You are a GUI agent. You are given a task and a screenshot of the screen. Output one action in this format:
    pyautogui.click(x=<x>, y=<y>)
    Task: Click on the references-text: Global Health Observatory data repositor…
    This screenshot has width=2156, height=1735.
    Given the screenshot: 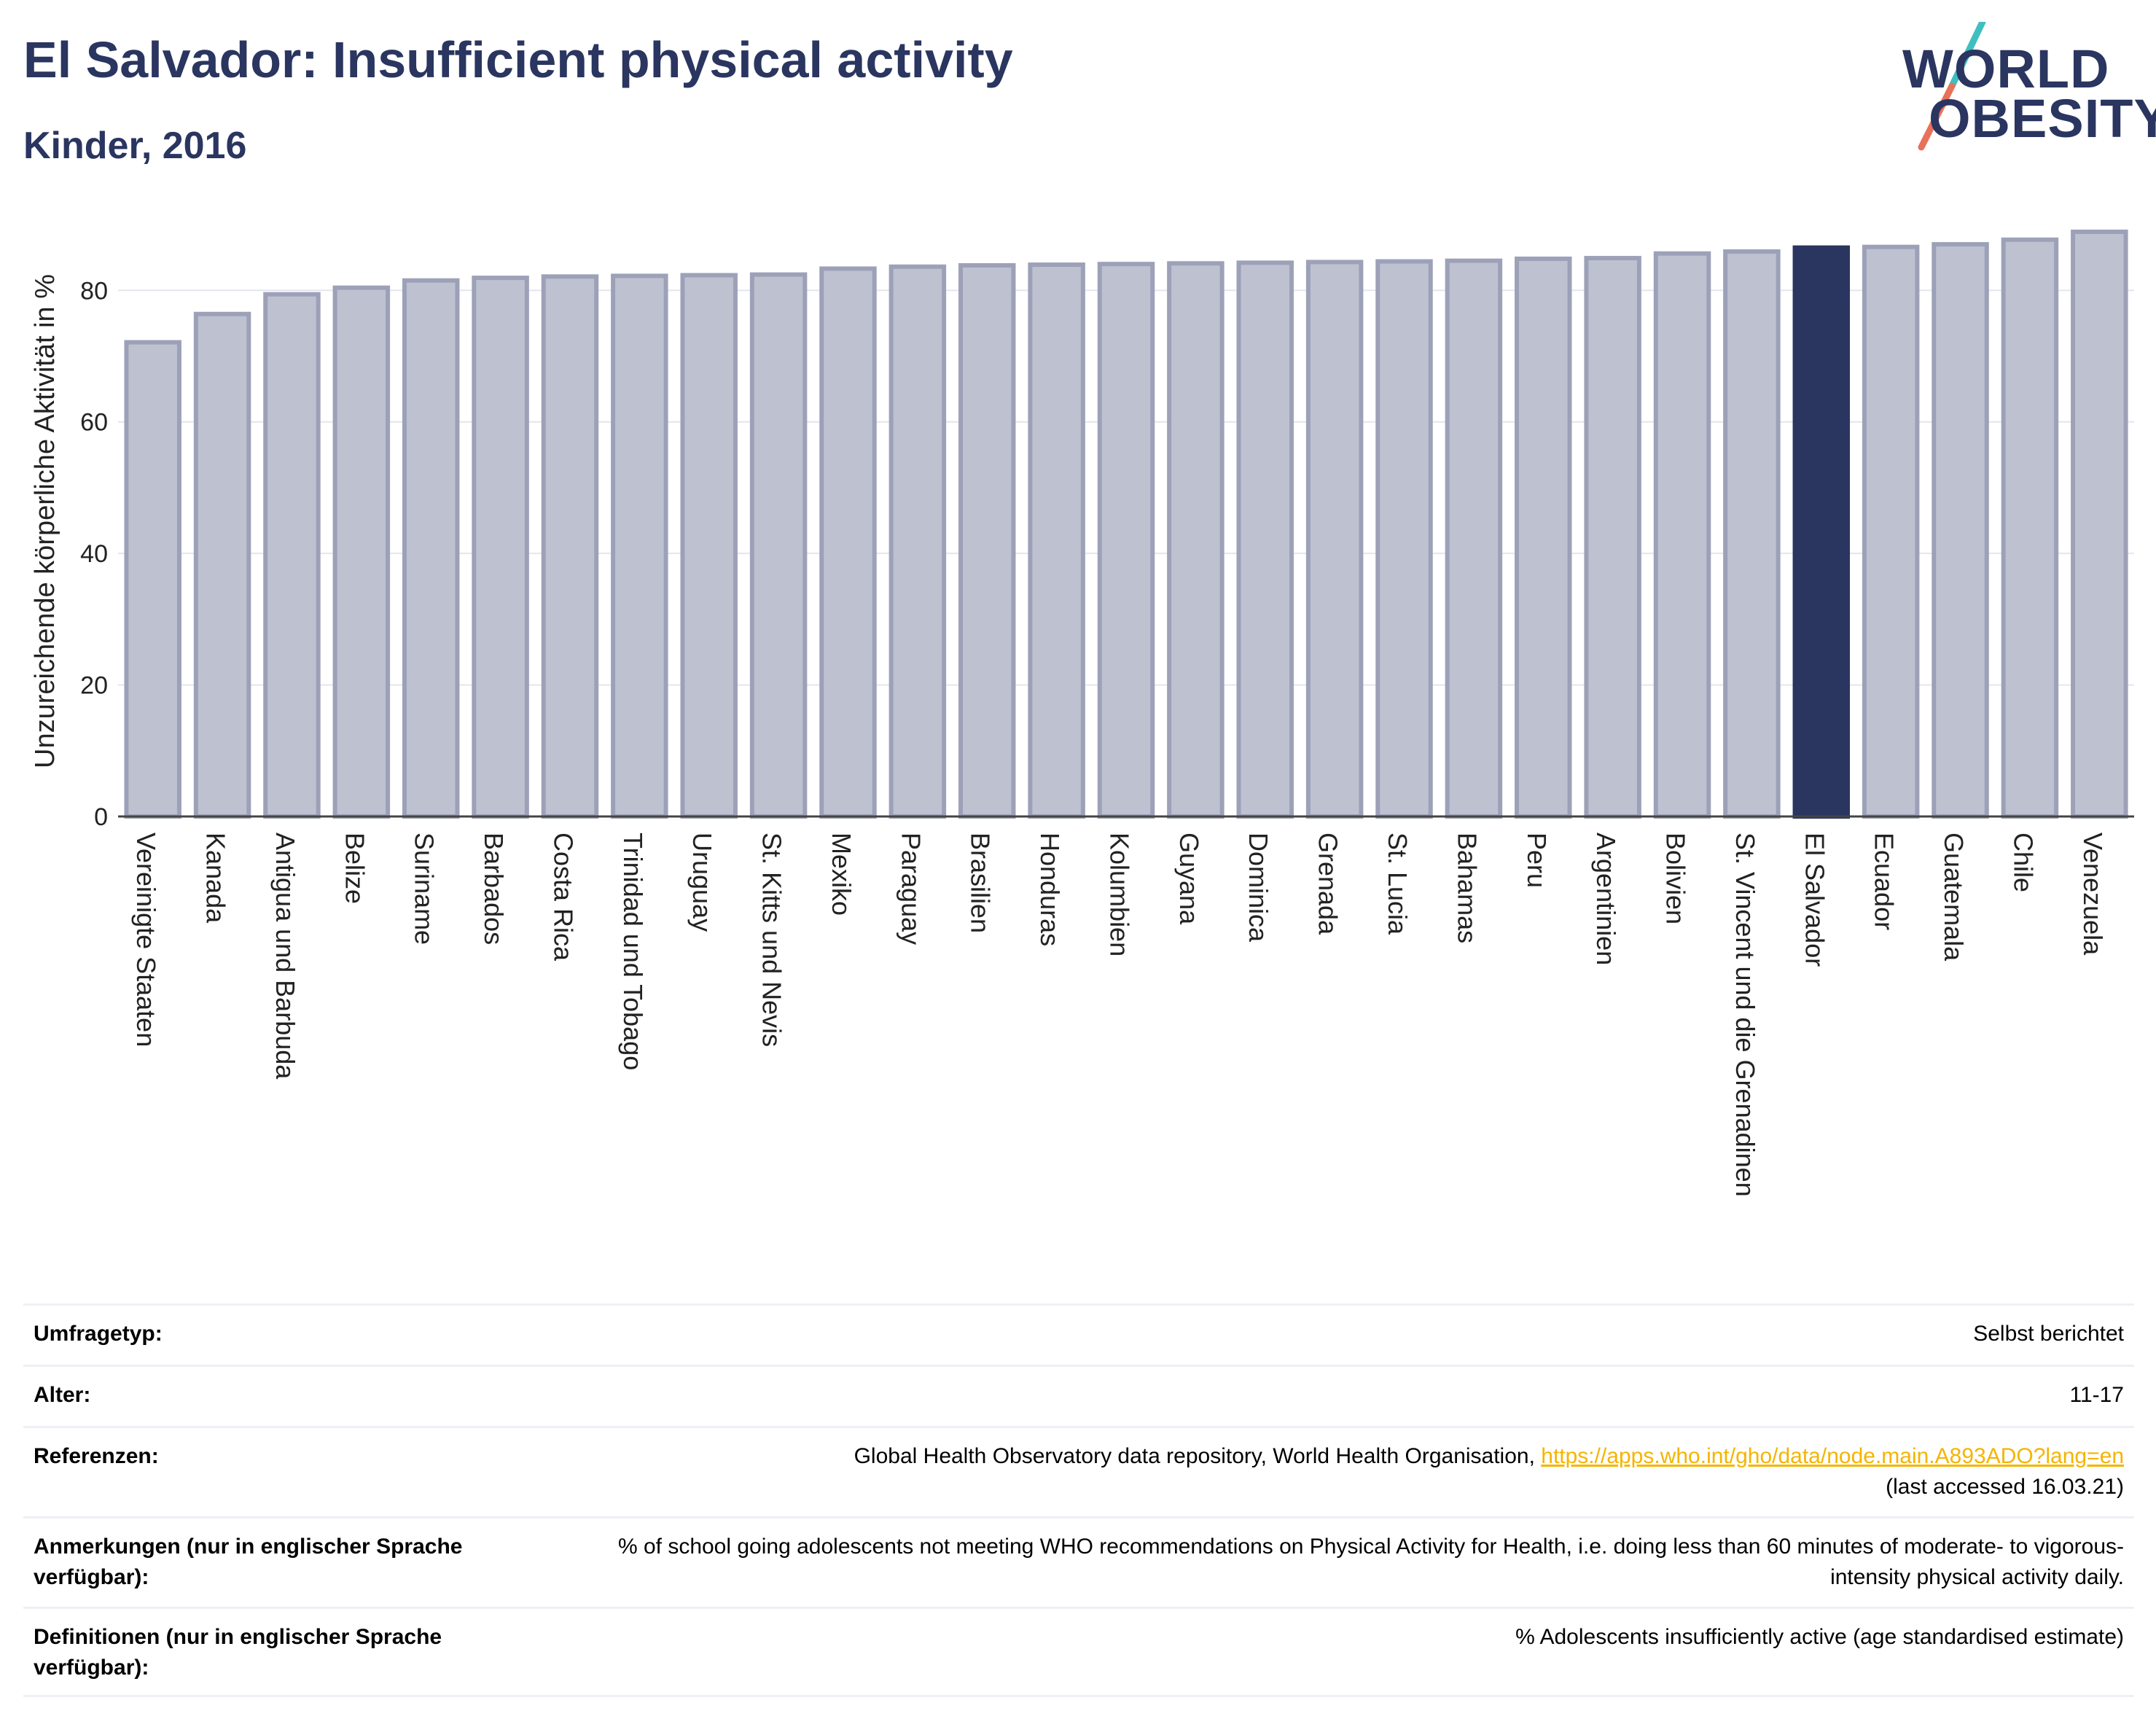 What is the action you would take?
    pyautogui.click(x=1198, y=1456)
    